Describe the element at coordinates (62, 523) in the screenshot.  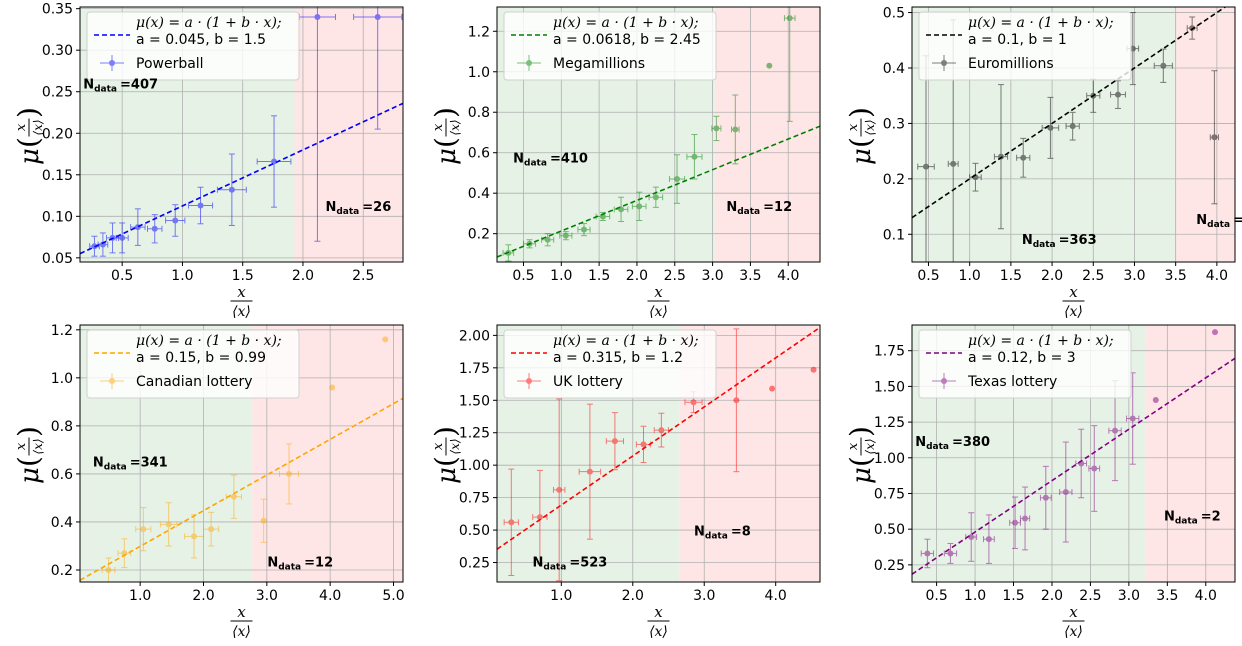
I see `y-tick-label: 0.4` at that location.